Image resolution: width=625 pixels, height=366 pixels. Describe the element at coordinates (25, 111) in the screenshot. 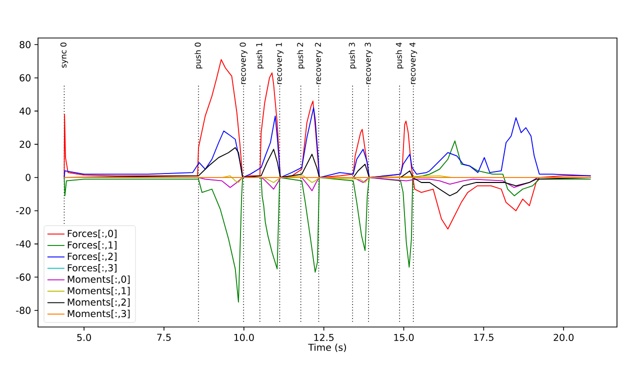

I see `y-tick-label: 40` at that location.